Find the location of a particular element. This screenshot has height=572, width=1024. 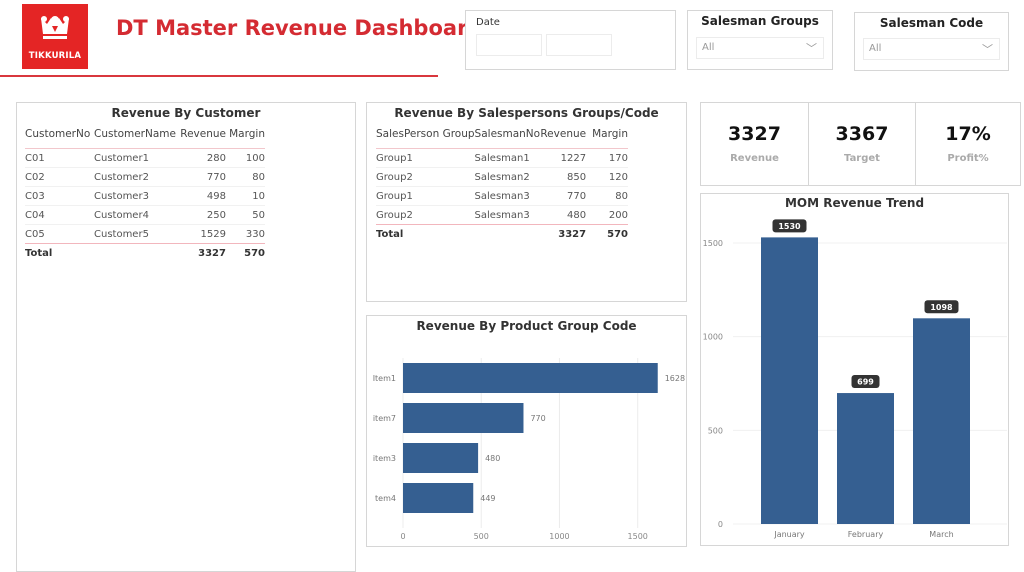

revenue-by-salesperson-title: Revenue By Salespersons Groups/Code is located at coordinates (526, 113).